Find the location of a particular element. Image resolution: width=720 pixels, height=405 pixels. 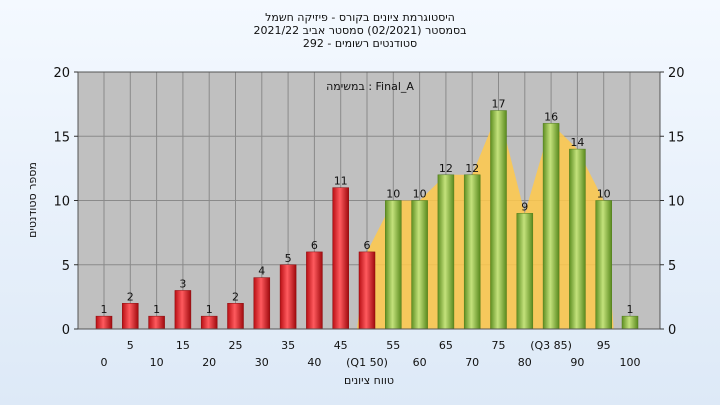

bar-value-label-50: 6 is located at coordinates (367, 245).